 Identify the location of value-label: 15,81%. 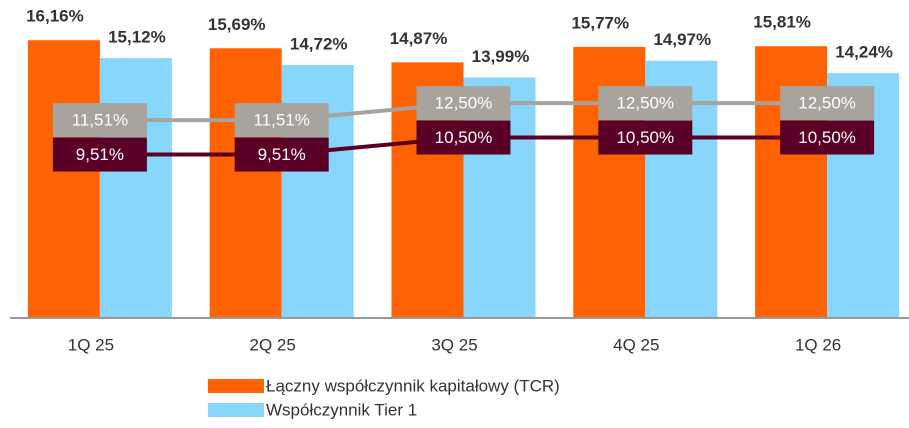
(782, 22).